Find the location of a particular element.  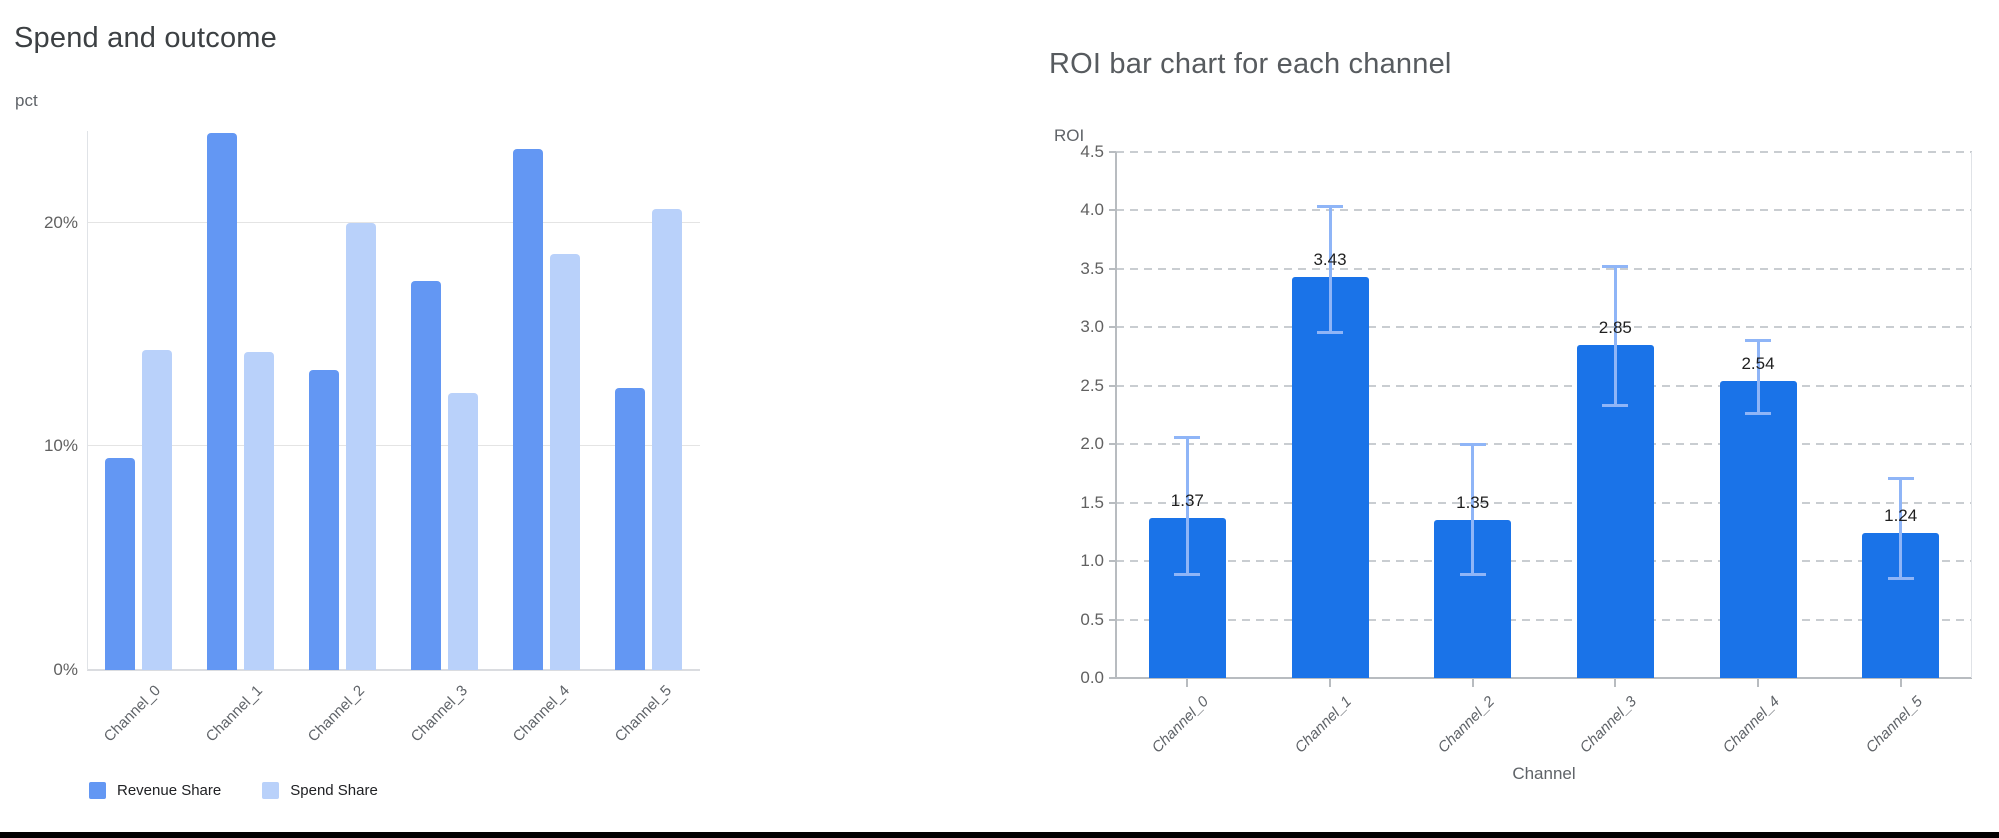

right-chart-title: ROI bar chart for each channel is located at coordinates (1250, 64).